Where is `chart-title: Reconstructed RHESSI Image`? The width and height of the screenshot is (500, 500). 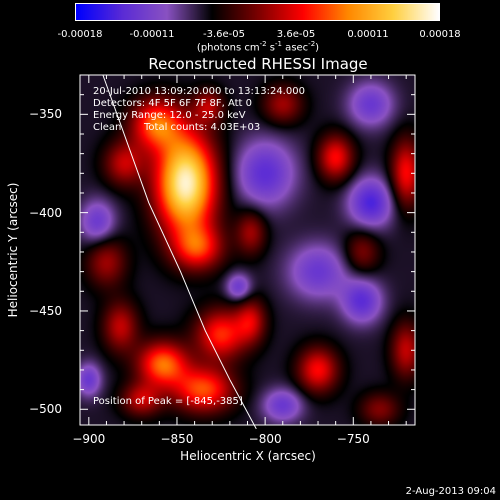
chart-title: Reconstructed RHESSI Image is located at coordinates (258, 64).